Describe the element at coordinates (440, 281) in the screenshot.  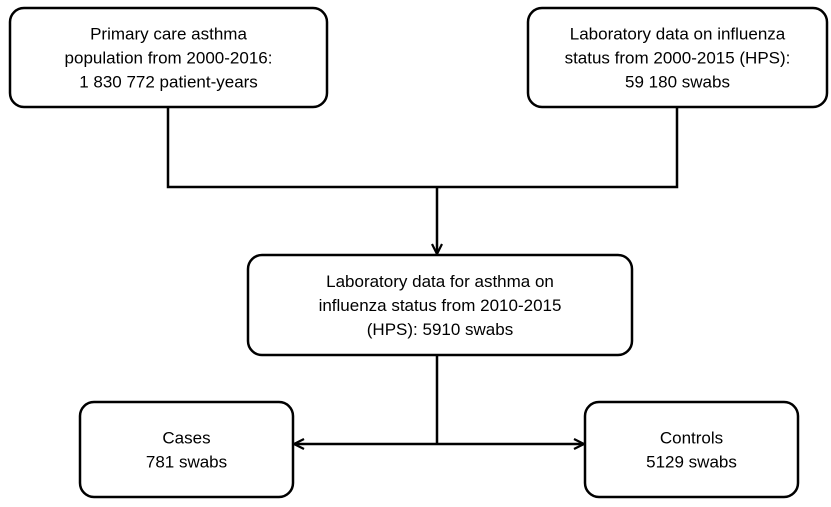
I see `node-label: Laboratory data for asthma on` at that location.